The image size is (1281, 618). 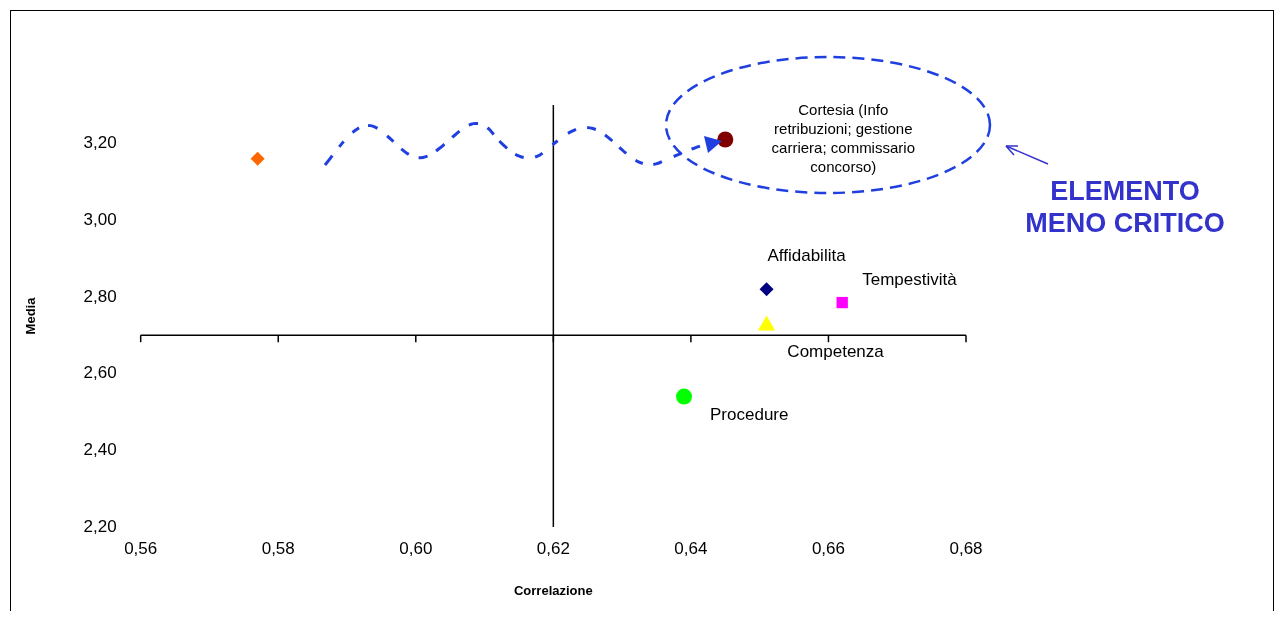 What do you see at coordinates (843, 138) in the screenshot?
I see `text: Cortesia (Info retribuzioni; gestione carriera; commissario concorso)` at bounding box center [843, 138].